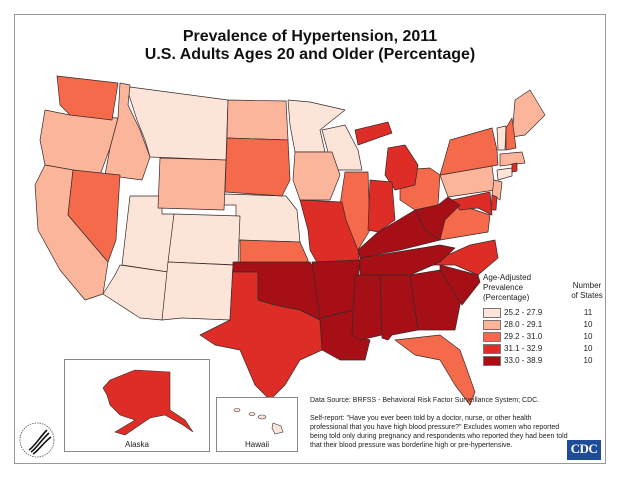 This screenshot has width=620, height=479. I want to click on state-MD, so click(472, 203).